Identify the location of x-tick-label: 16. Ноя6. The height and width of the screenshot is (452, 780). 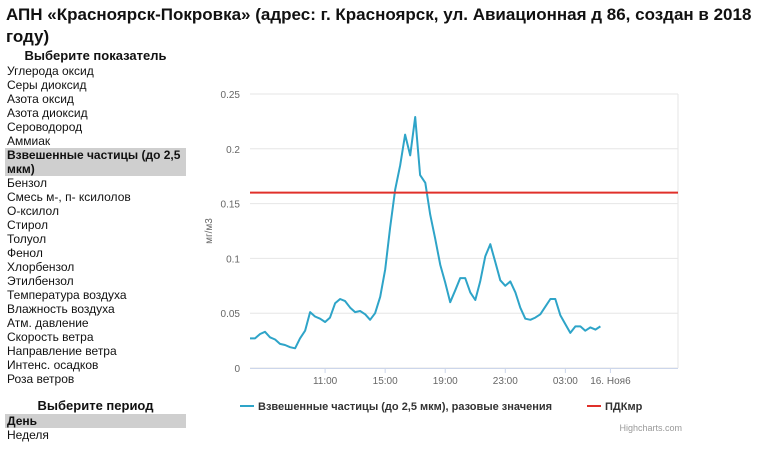
(610, 381).